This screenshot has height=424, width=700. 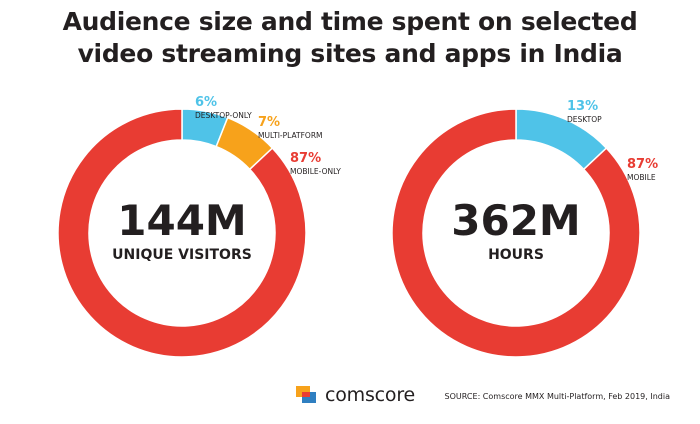 What do you see at coordinates (642, 164) in the screenshot?
I see `donut-2-percent-mobile: 87%` at bounding box center [642, 164].